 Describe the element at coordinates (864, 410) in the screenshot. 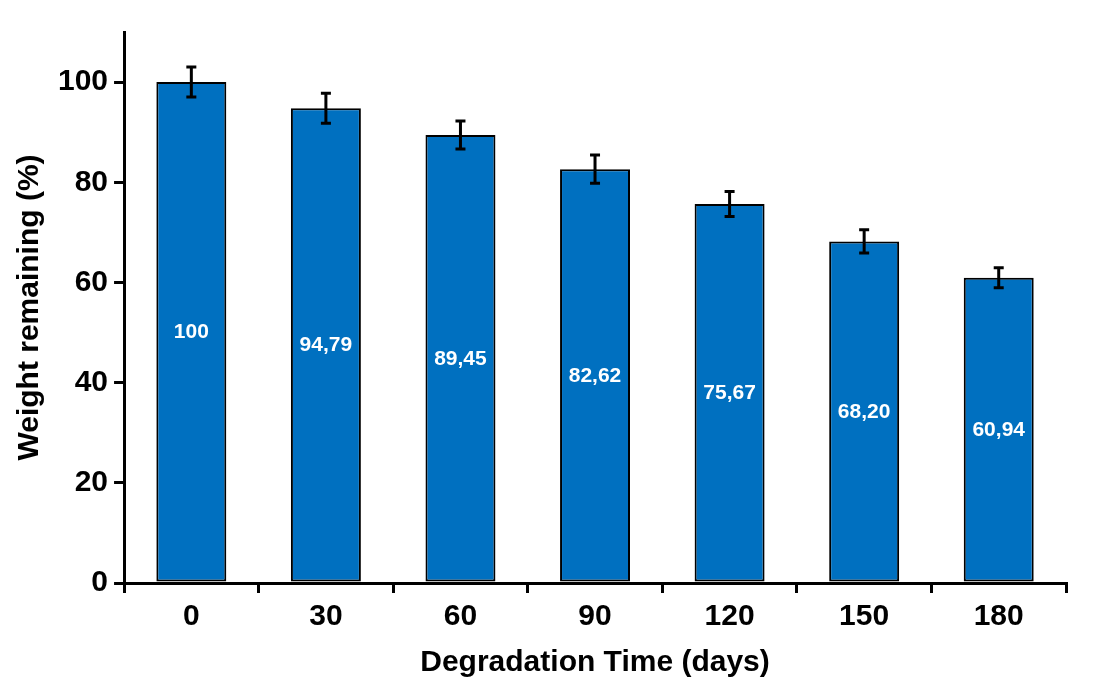

I see `data-label: 68,20` at that location.